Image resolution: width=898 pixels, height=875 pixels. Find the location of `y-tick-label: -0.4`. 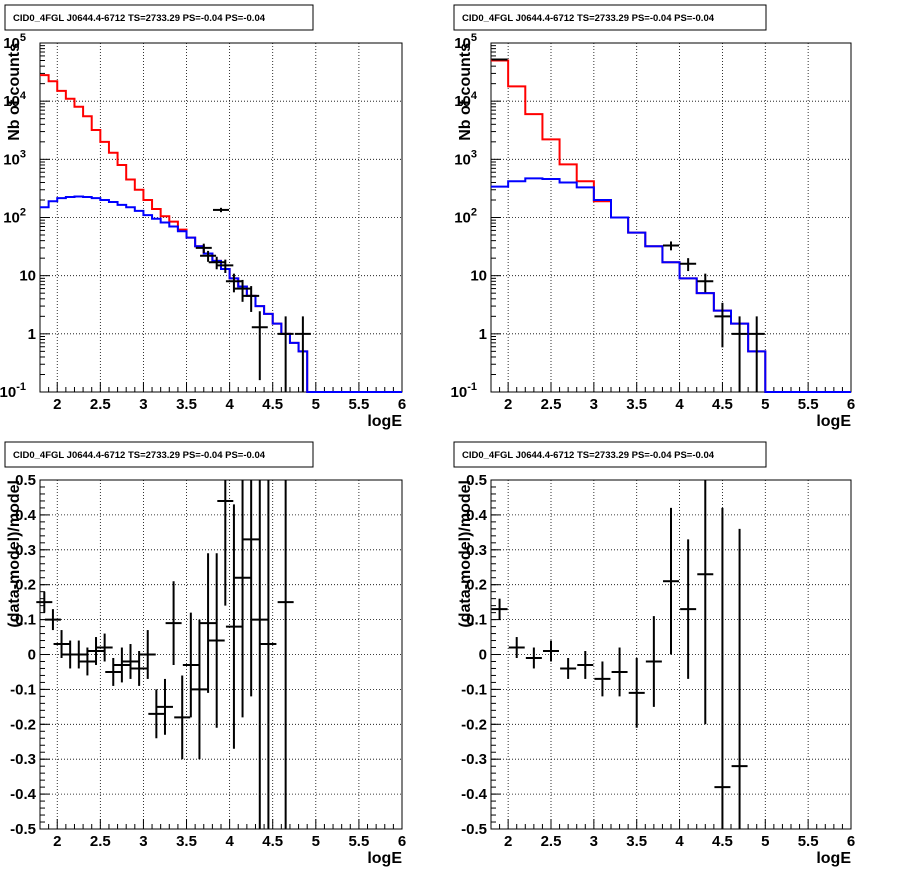

y-tick-label: -0.4 is located at coordinates (474, 794).